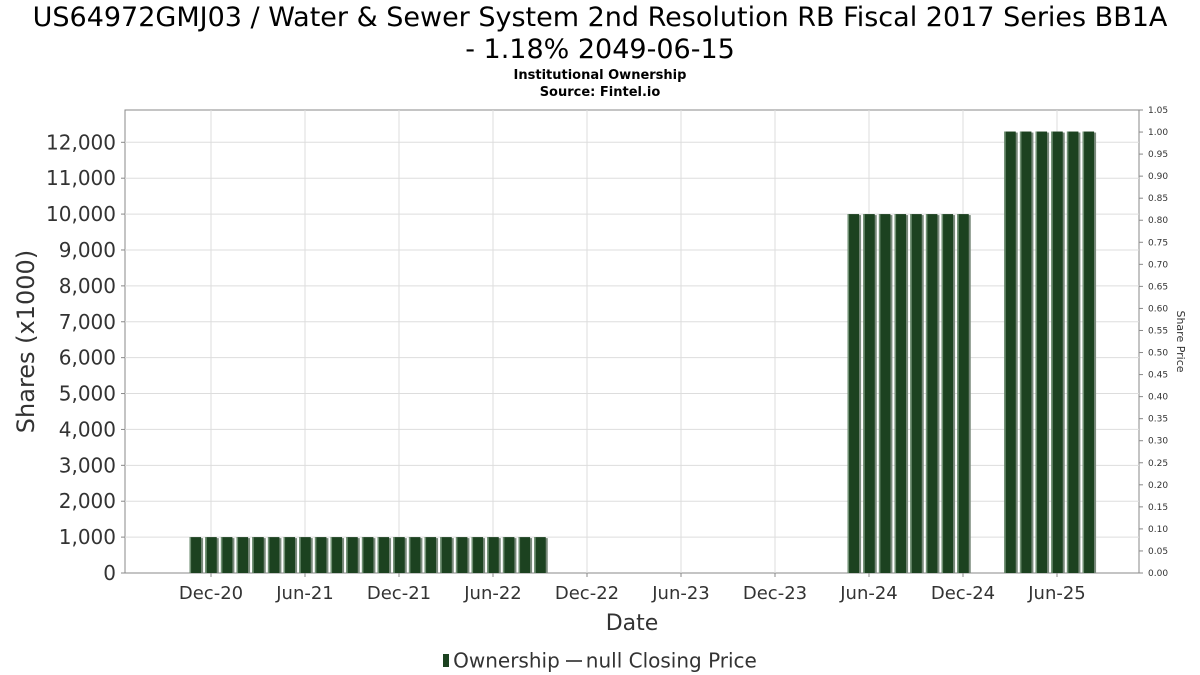  I want to click on y-tick-label: 0, so click(109, 573).